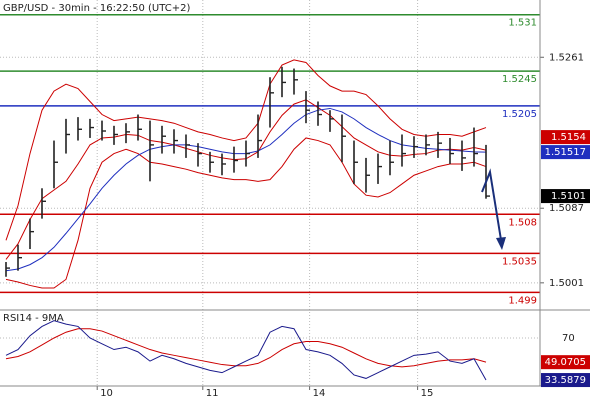 Image resolution: width=590 pixels, height=400 pixels. What do you see at coordinates (568, 338) in the screenshot?
I see `y-tick-label: 70` at bounding box center [568, 338].